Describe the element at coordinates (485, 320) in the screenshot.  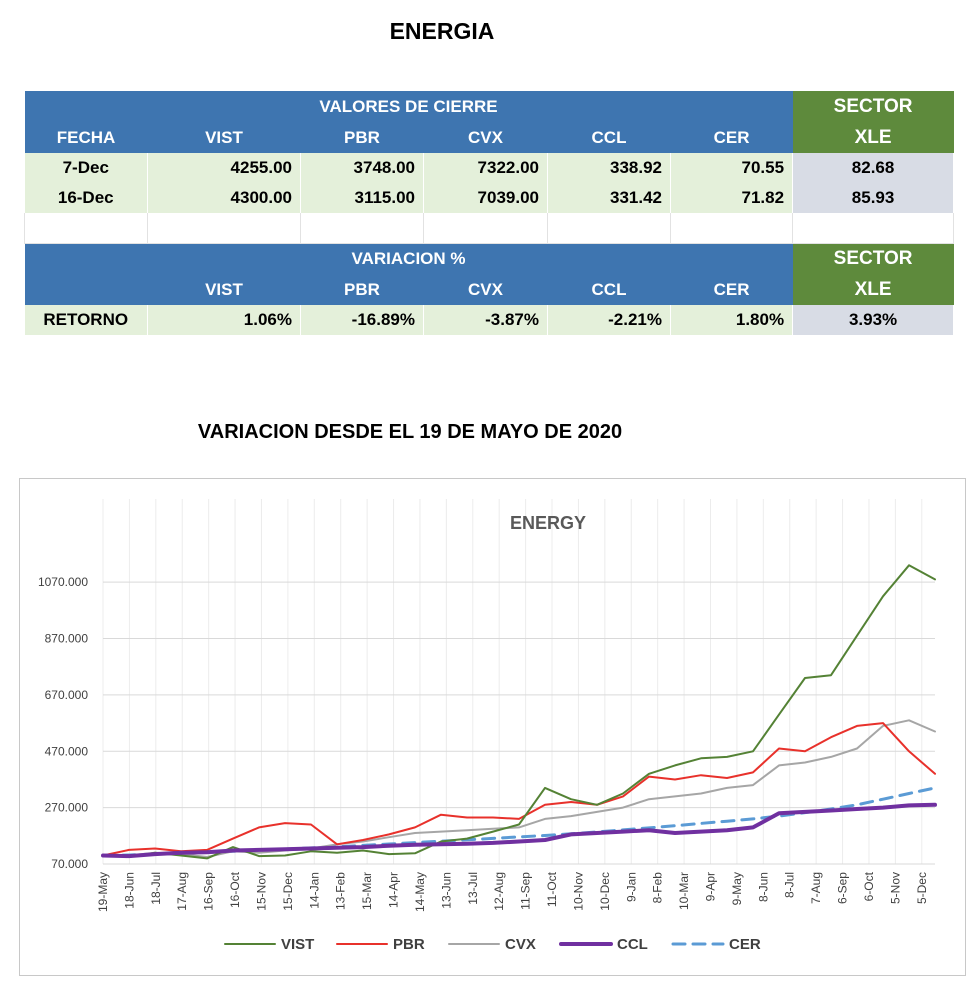
I see `return-cvx: -3.87%` at that location.